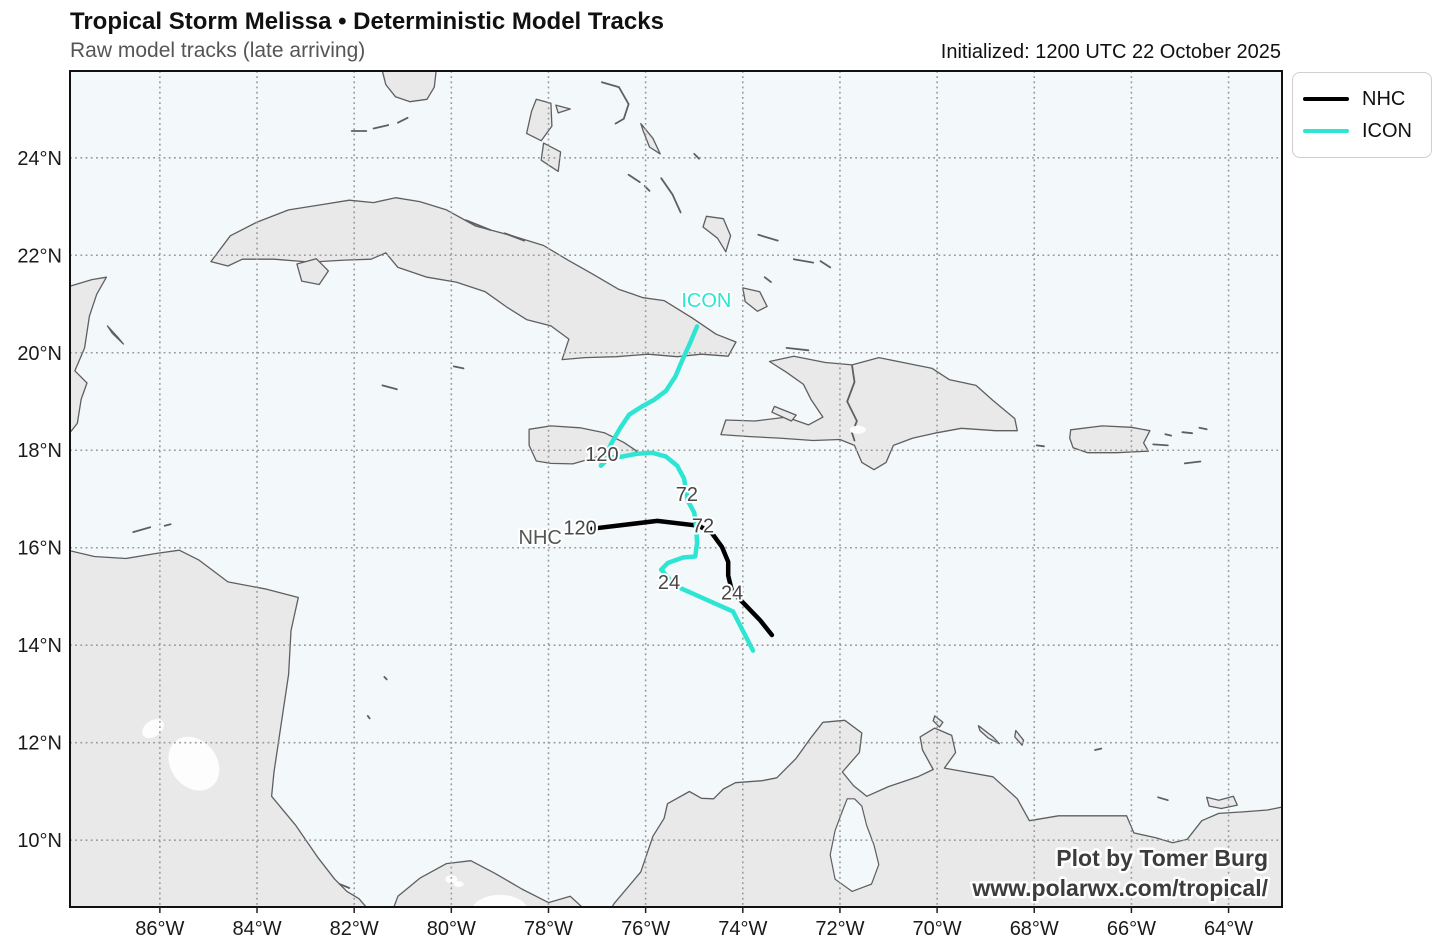  Describe the element at coordinates (1110, 52) in the screenshot. I see `initialization-time: Initialized: 1200 UTC 22 October 2025` at that location.